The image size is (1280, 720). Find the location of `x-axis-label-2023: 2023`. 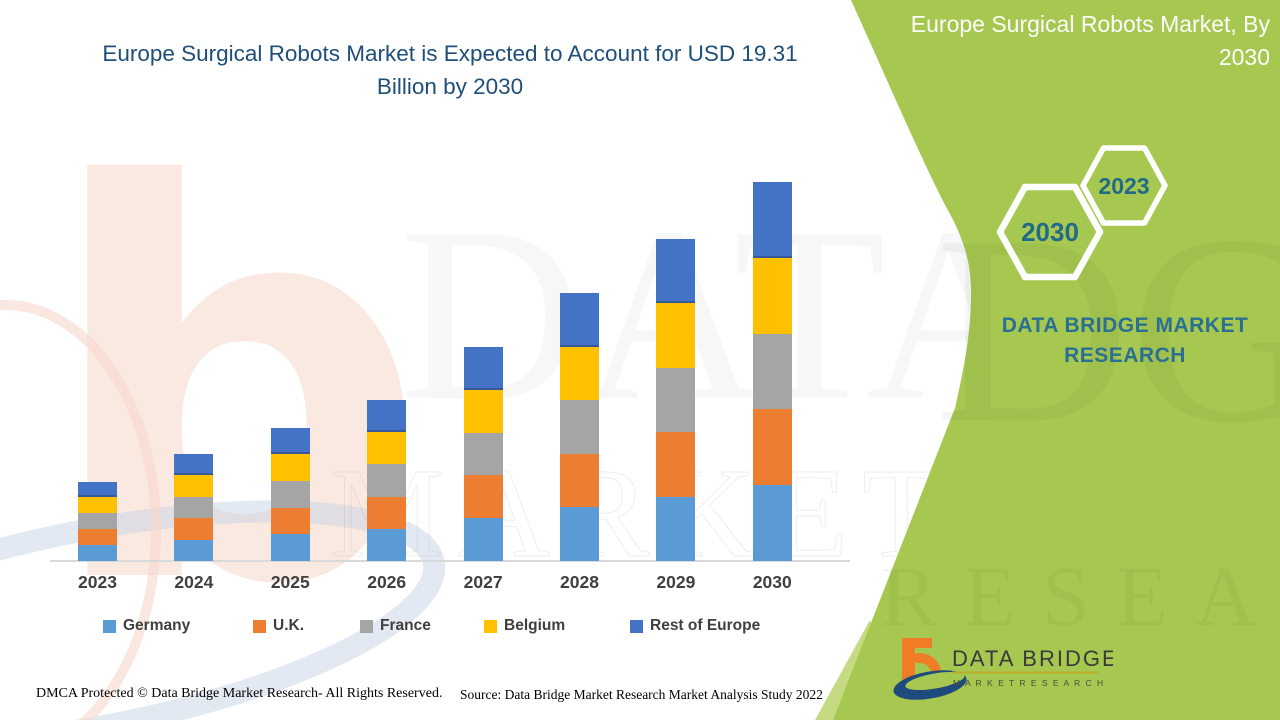

x-axis-label-2023: 2023 is located at coordinates (97, 582).